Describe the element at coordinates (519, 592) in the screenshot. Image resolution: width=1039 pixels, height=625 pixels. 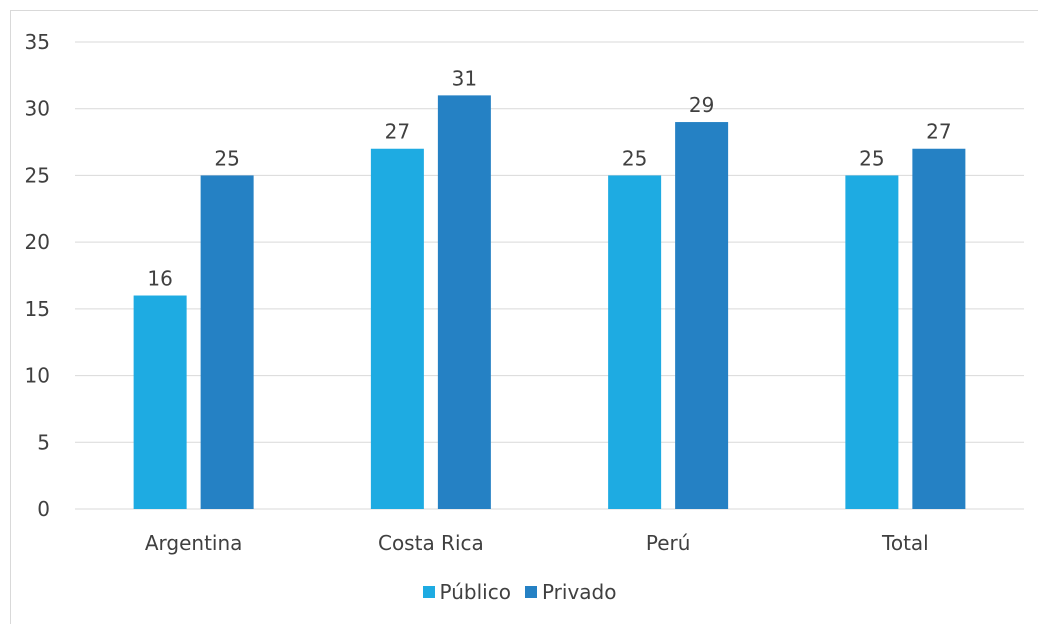
I see `legend: Público Privado` at that location.